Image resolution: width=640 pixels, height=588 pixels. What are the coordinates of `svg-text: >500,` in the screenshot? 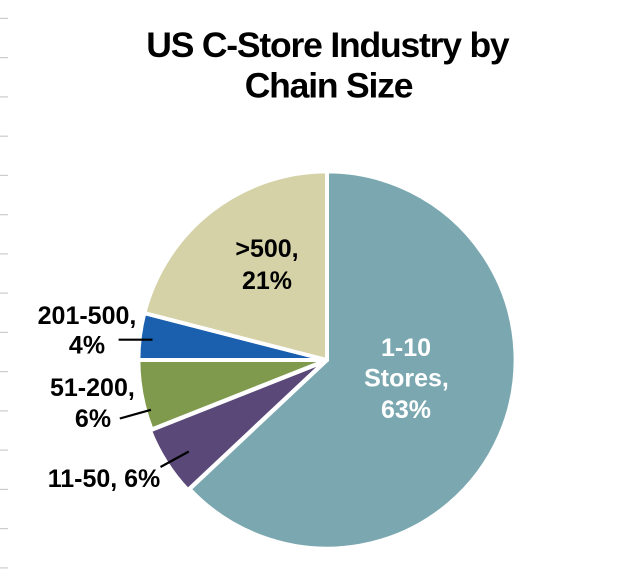 It's located at (266, 249).